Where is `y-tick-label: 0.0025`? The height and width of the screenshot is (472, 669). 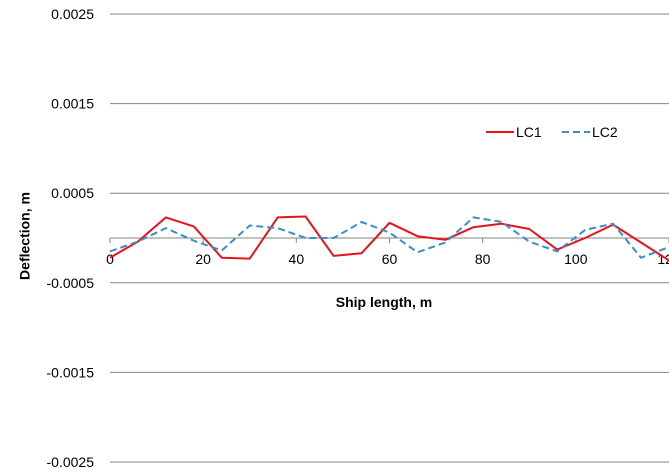 y-tick-label: 0.0025 is located at coordinates (72, 14).